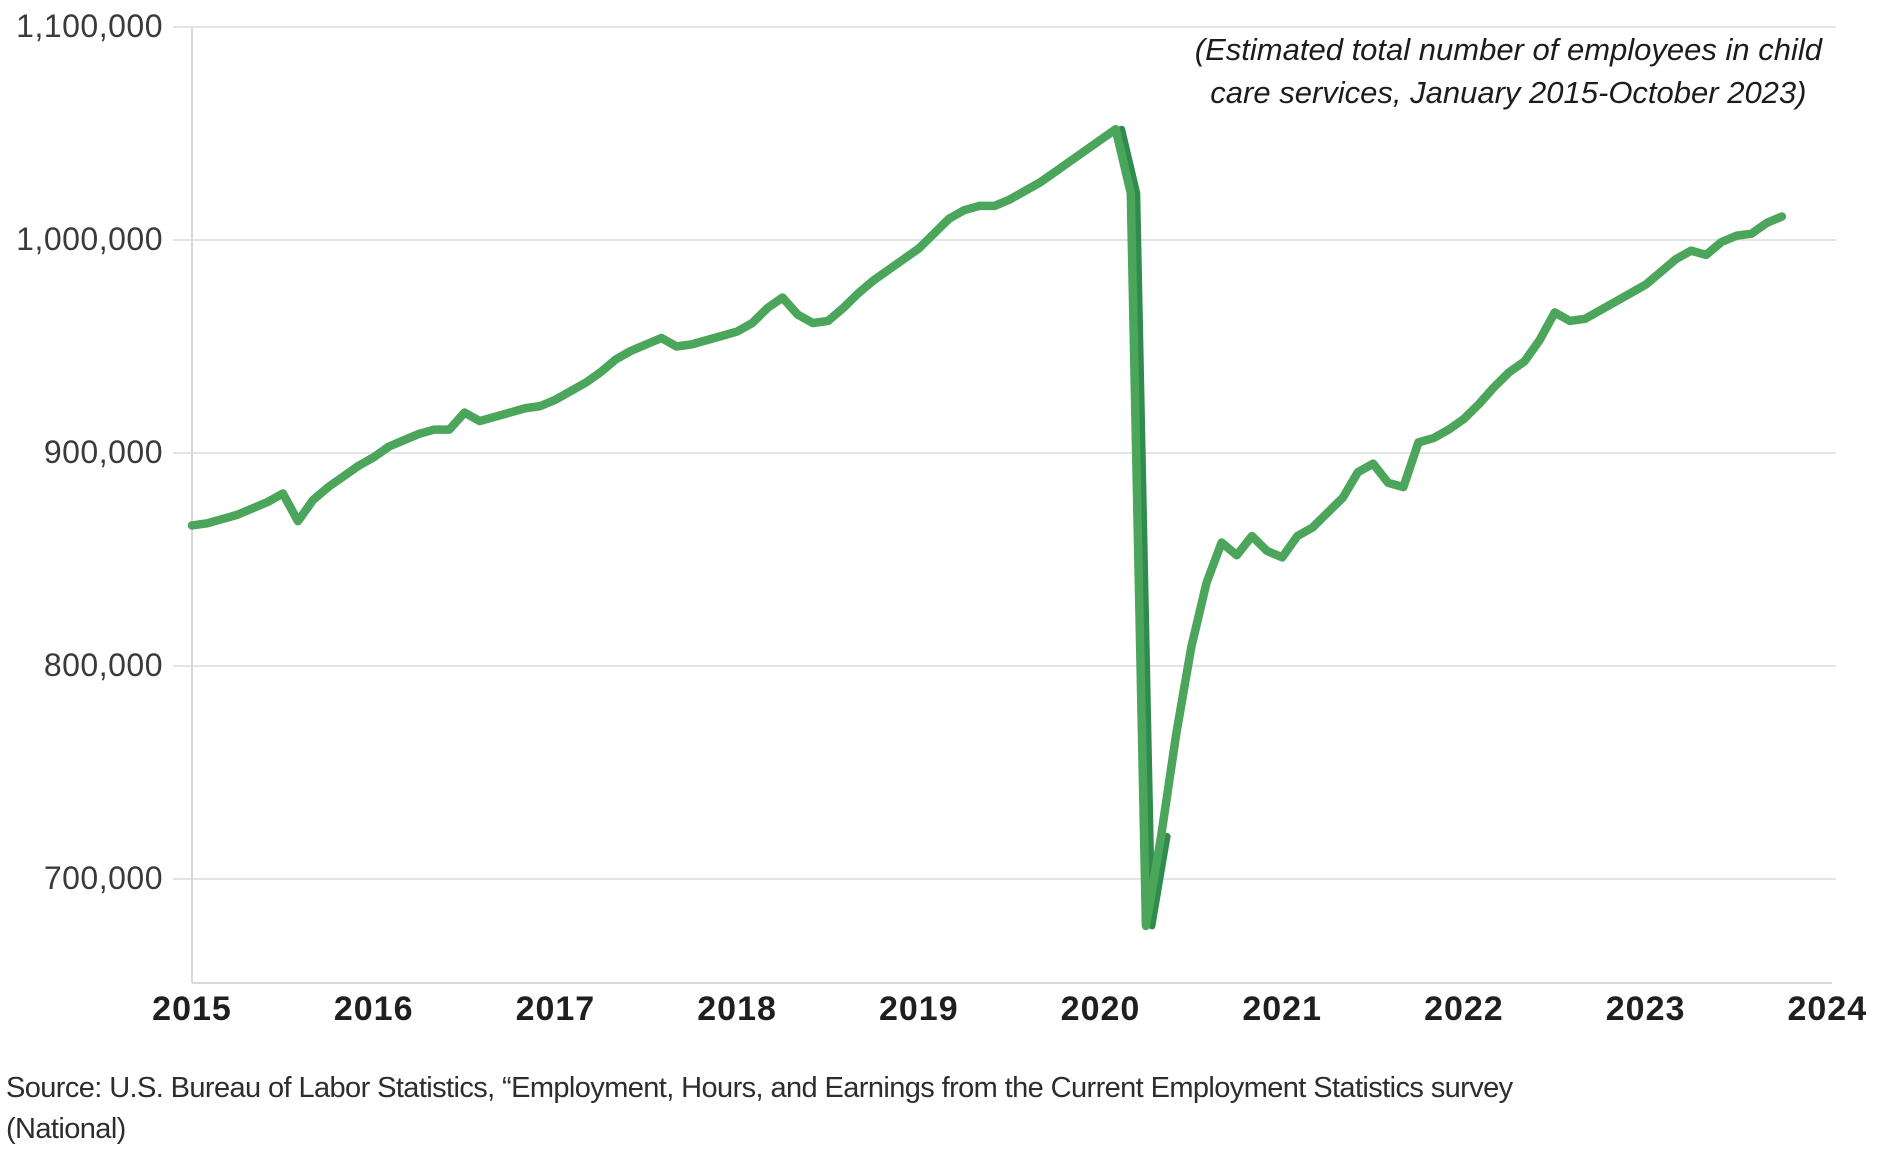  What do you see at coordinates (1144, 527) in the screenshot?
I see `employment-line-dark-segment` at bounding box center [1144, 527].